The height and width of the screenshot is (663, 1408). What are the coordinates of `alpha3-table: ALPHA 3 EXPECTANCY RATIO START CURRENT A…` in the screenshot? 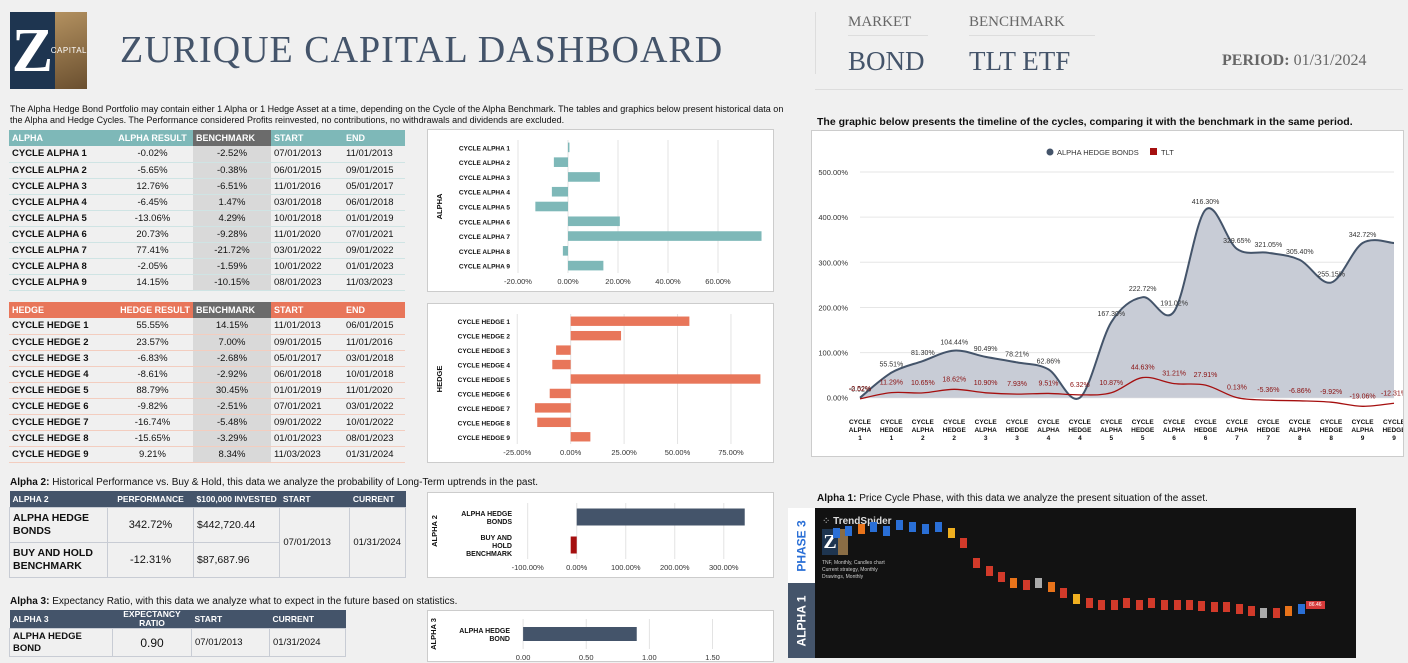 It's located at (177, 633).